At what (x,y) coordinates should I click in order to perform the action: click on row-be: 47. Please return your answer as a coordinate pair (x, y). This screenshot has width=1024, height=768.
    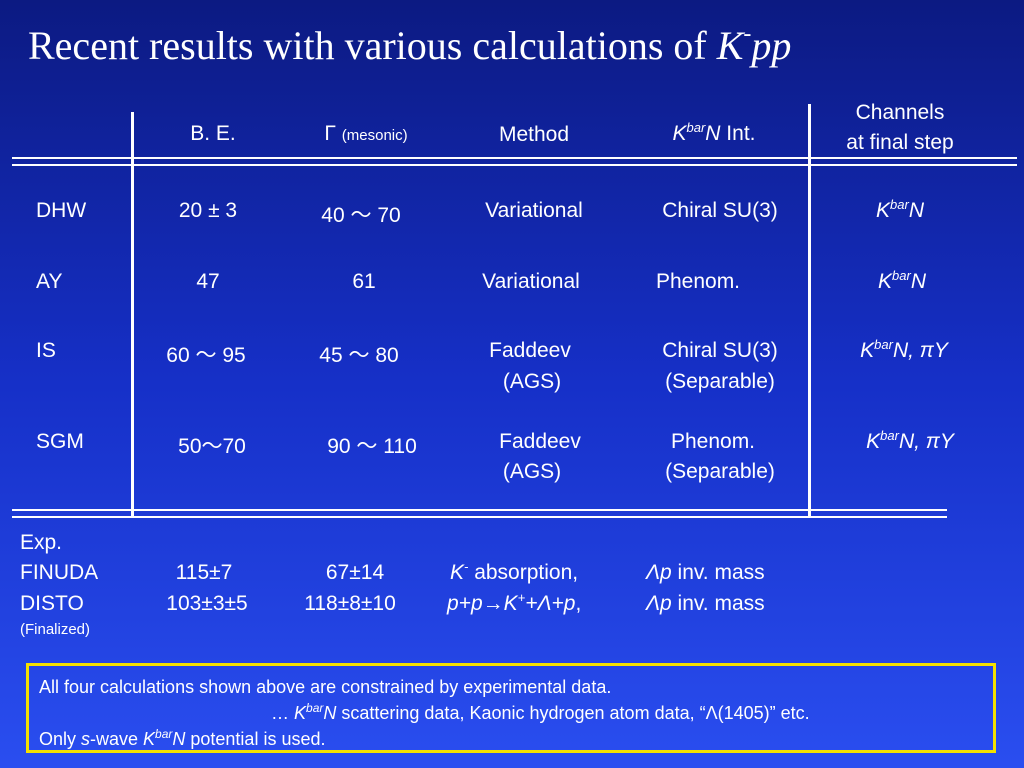
    Looking at the image, I should click on (208, 281).